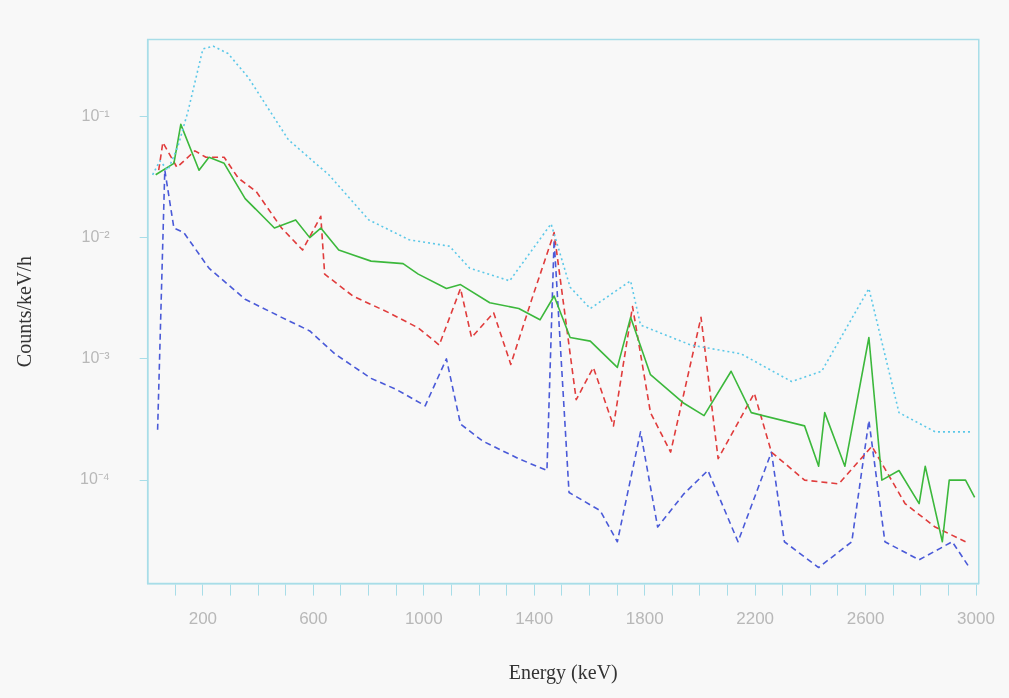 This screenshot has width=1009, height=698. I want to click on x-tick-label: 200, so click(203, 619).